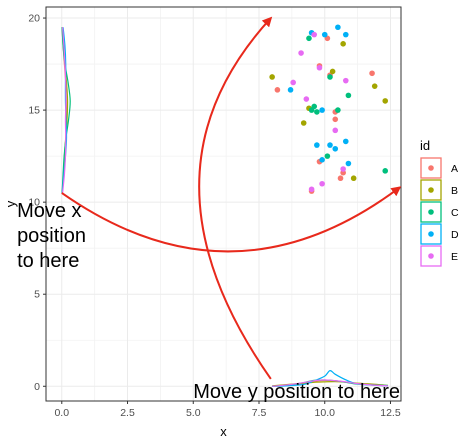 This screenshot has height=445, width=475. What do you see at coordinates (454, 169) in the screenshot?
I see `legend-label-A: A` at bounding box center [454, 169].